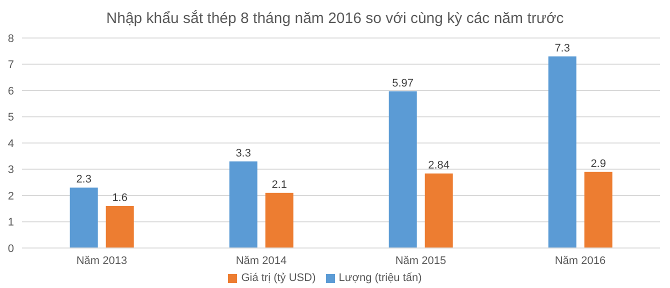  What do you see at coordinates (11, 91) in the screenshot?
I see `y-tick-label: 6` at bounding box center [11, 91].